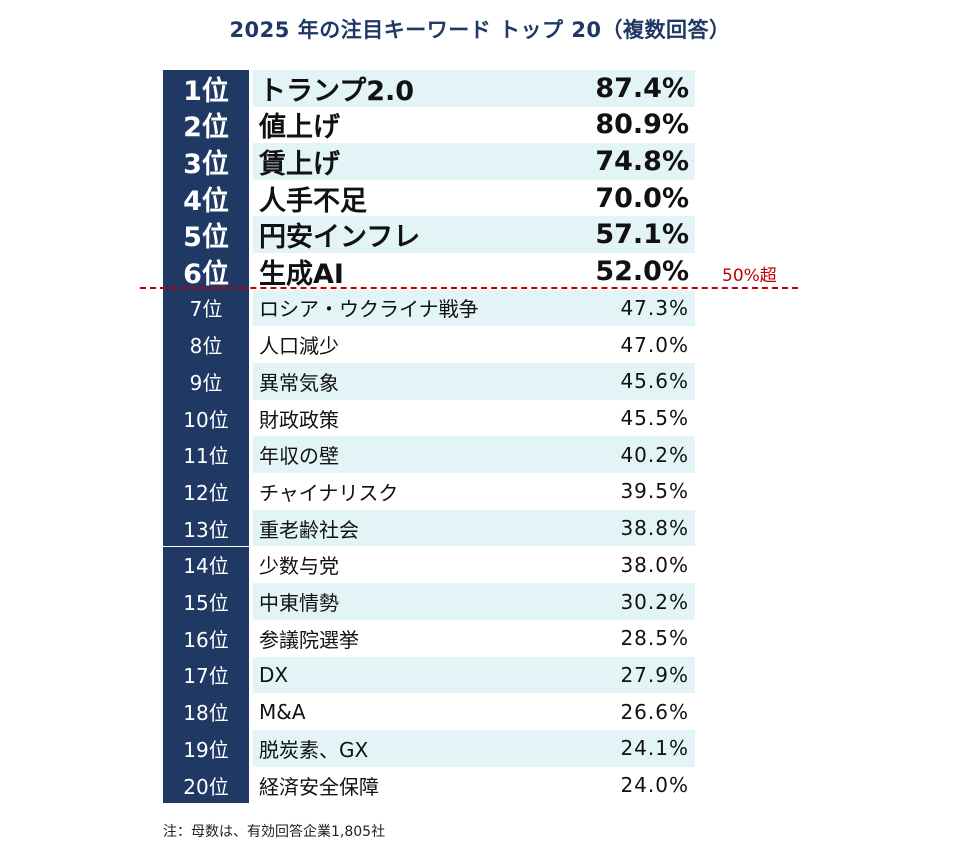  Describe the element at coordinates (206, 198) in the screenshot. I see `rank-cell: 4位` at that location.